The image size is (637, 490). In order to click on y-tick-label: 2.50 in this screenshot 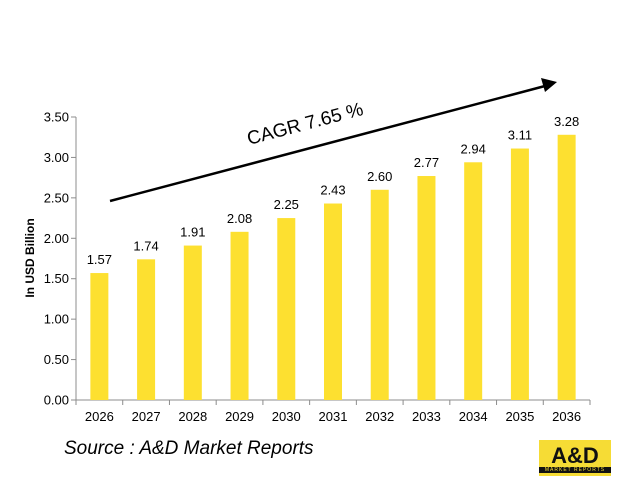, I will do `click(56, 197)`.